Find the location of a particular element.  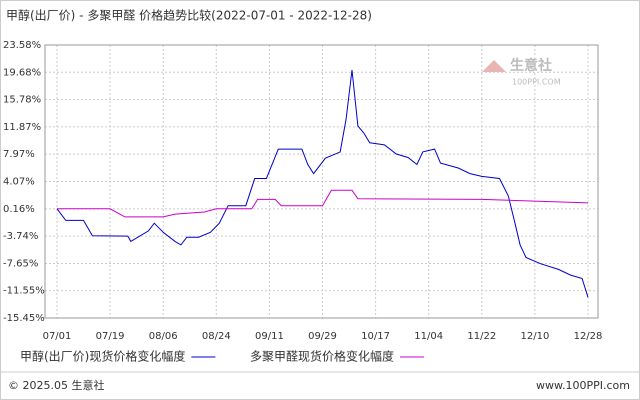

y-tick-label: 4.07% is located at coordinates (19, 181).